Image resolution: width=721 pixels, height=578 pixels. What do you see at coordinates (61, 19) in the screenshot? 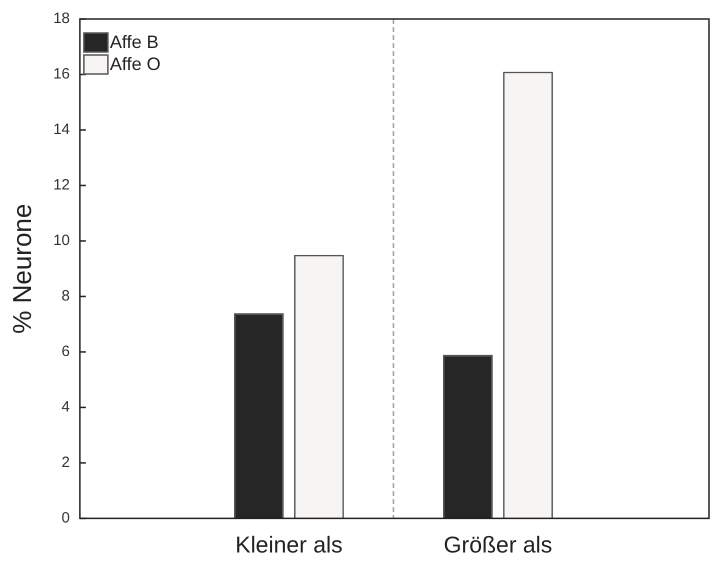
I see `y-tick-label: 18` at bounding box center [61, 19].